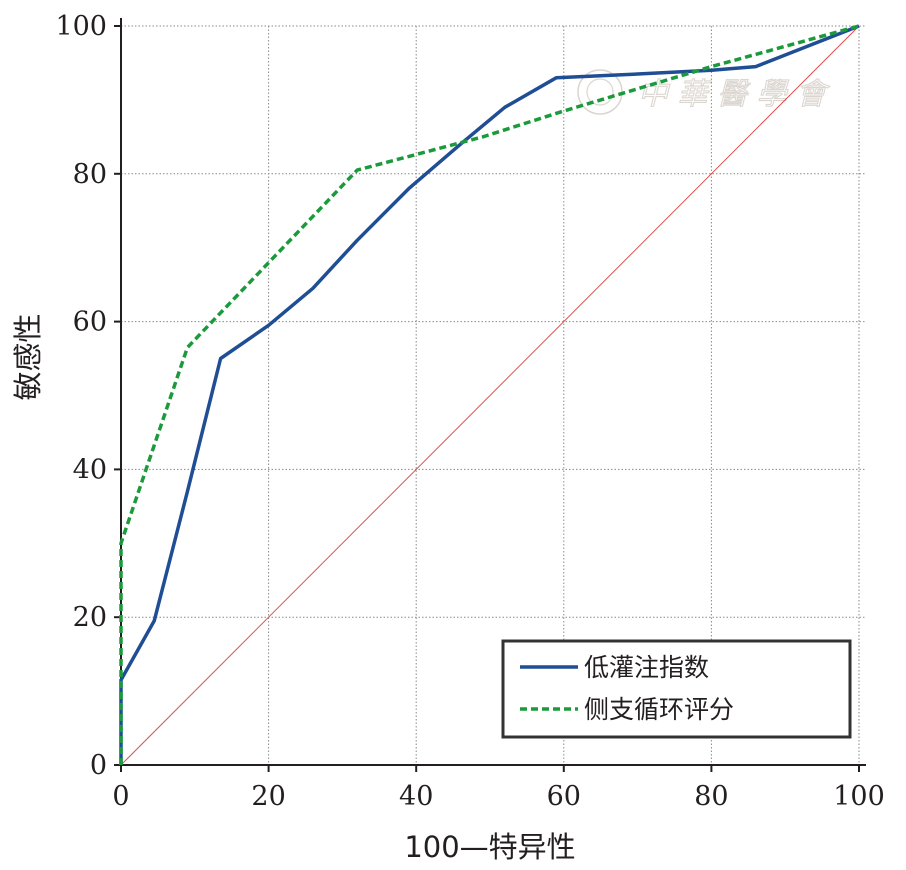 The width and height of the screenshot is (906, 870). Describe the element at coordinates (711, 796) in the screenshot. I see `x-tick-label: 80` at that location.